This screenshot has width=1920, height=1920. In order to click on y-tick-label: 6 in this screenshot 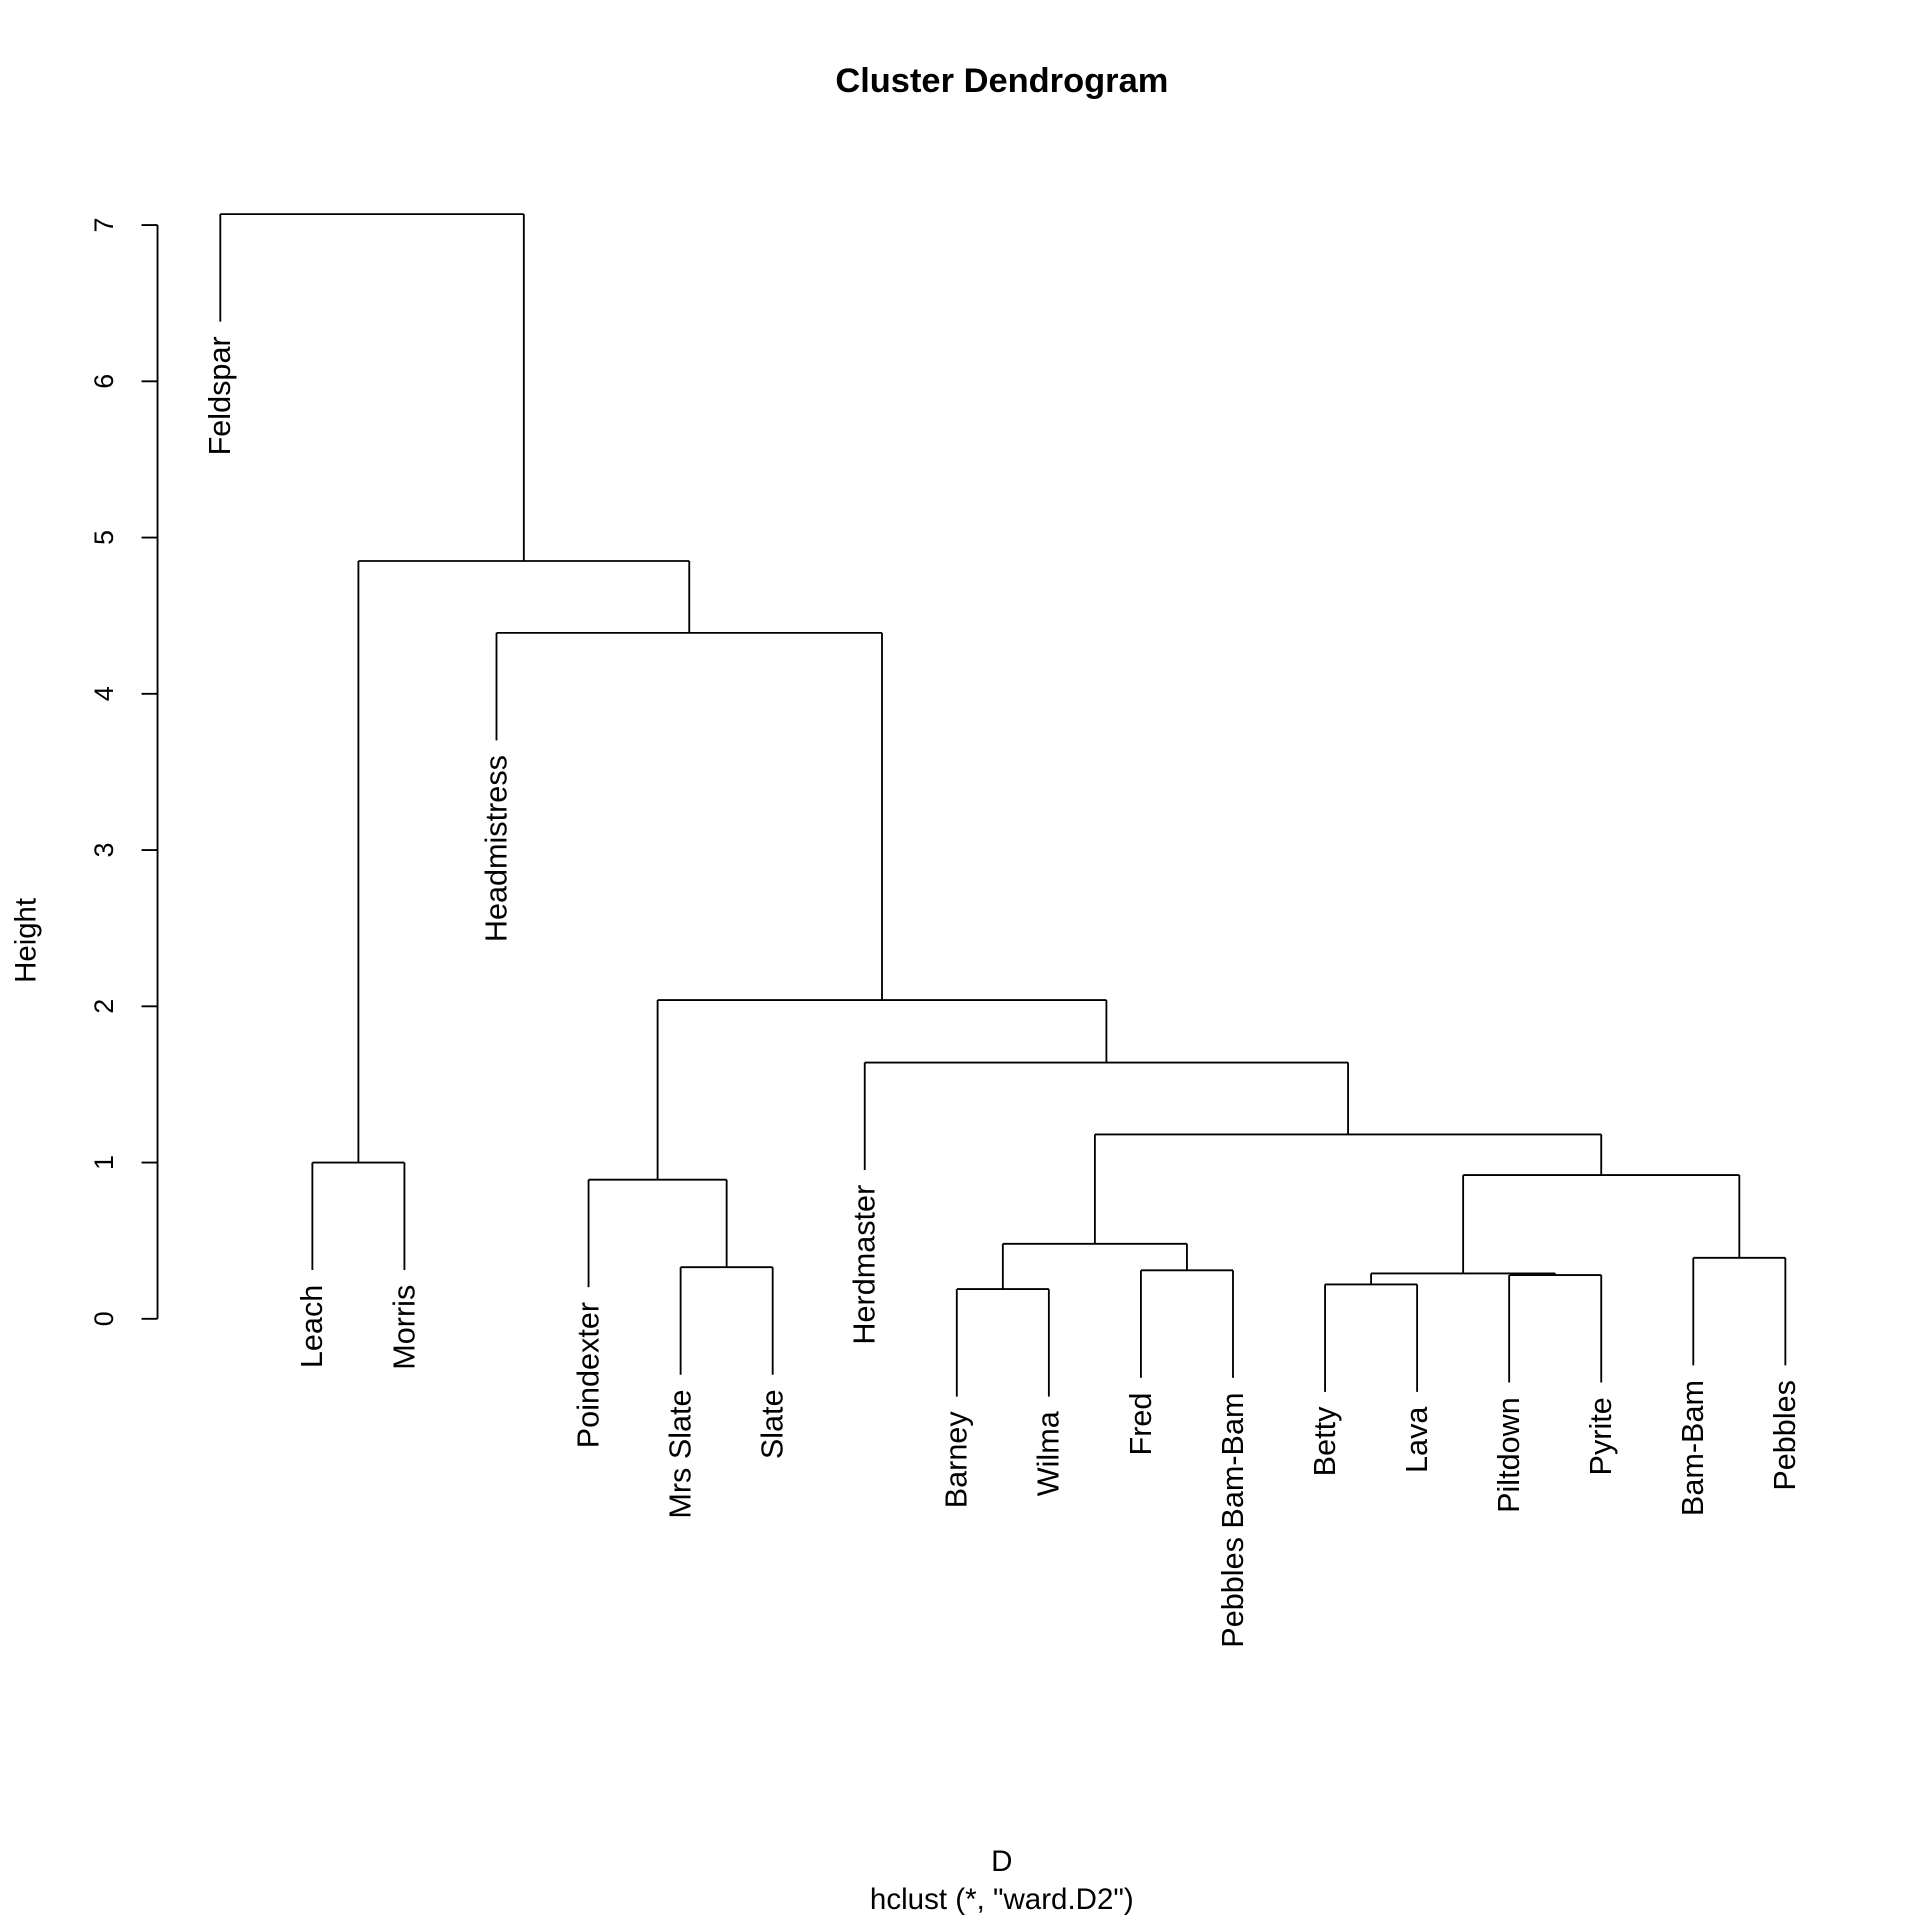, I will do `click(104, 381)`.